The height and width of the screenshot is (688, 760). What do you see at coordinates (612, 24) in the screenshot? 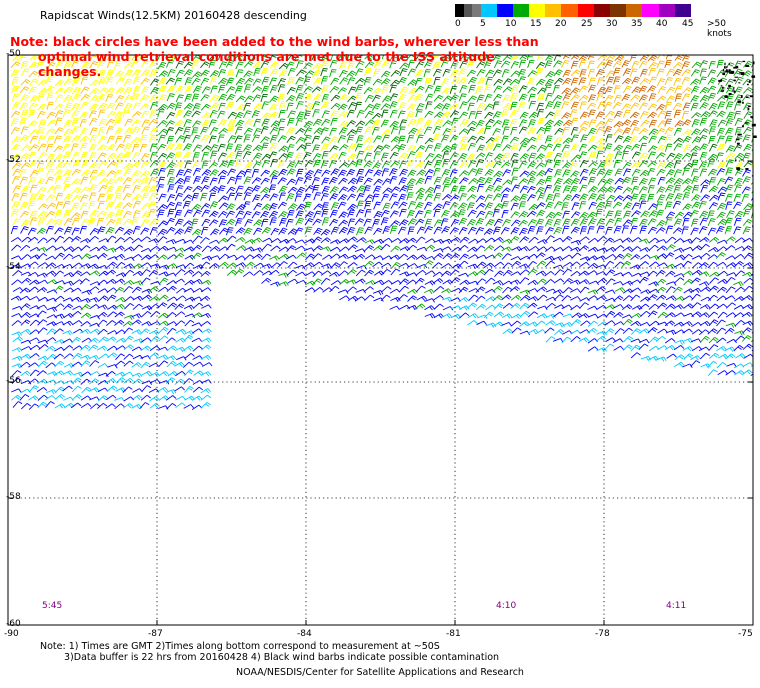
I see `scale-label: 30` at bounding box center [612, 24].